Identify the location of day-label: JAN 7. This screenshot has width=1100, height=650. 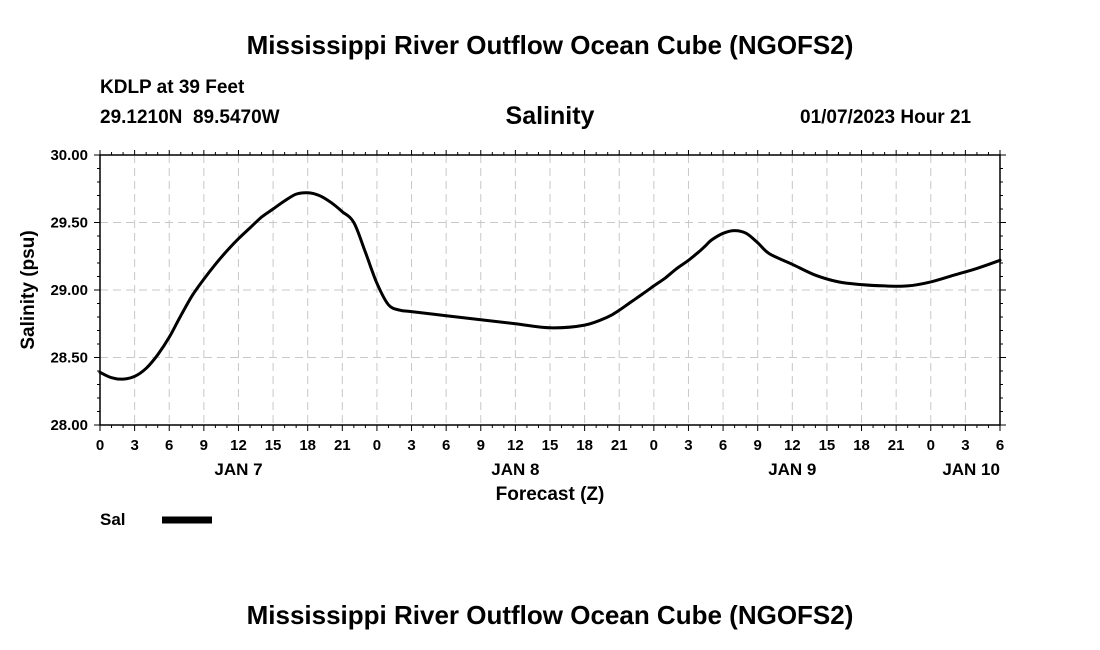
(238, 469).